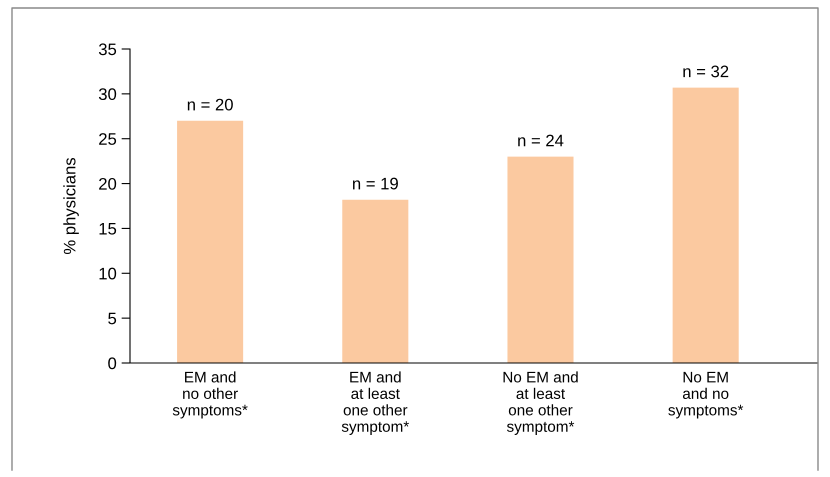 The width and height of the screenshot is (830, 477). Describe the element at coordinates (107, 94) in the screenshot. I see `y-tick-label: 30` at that location.